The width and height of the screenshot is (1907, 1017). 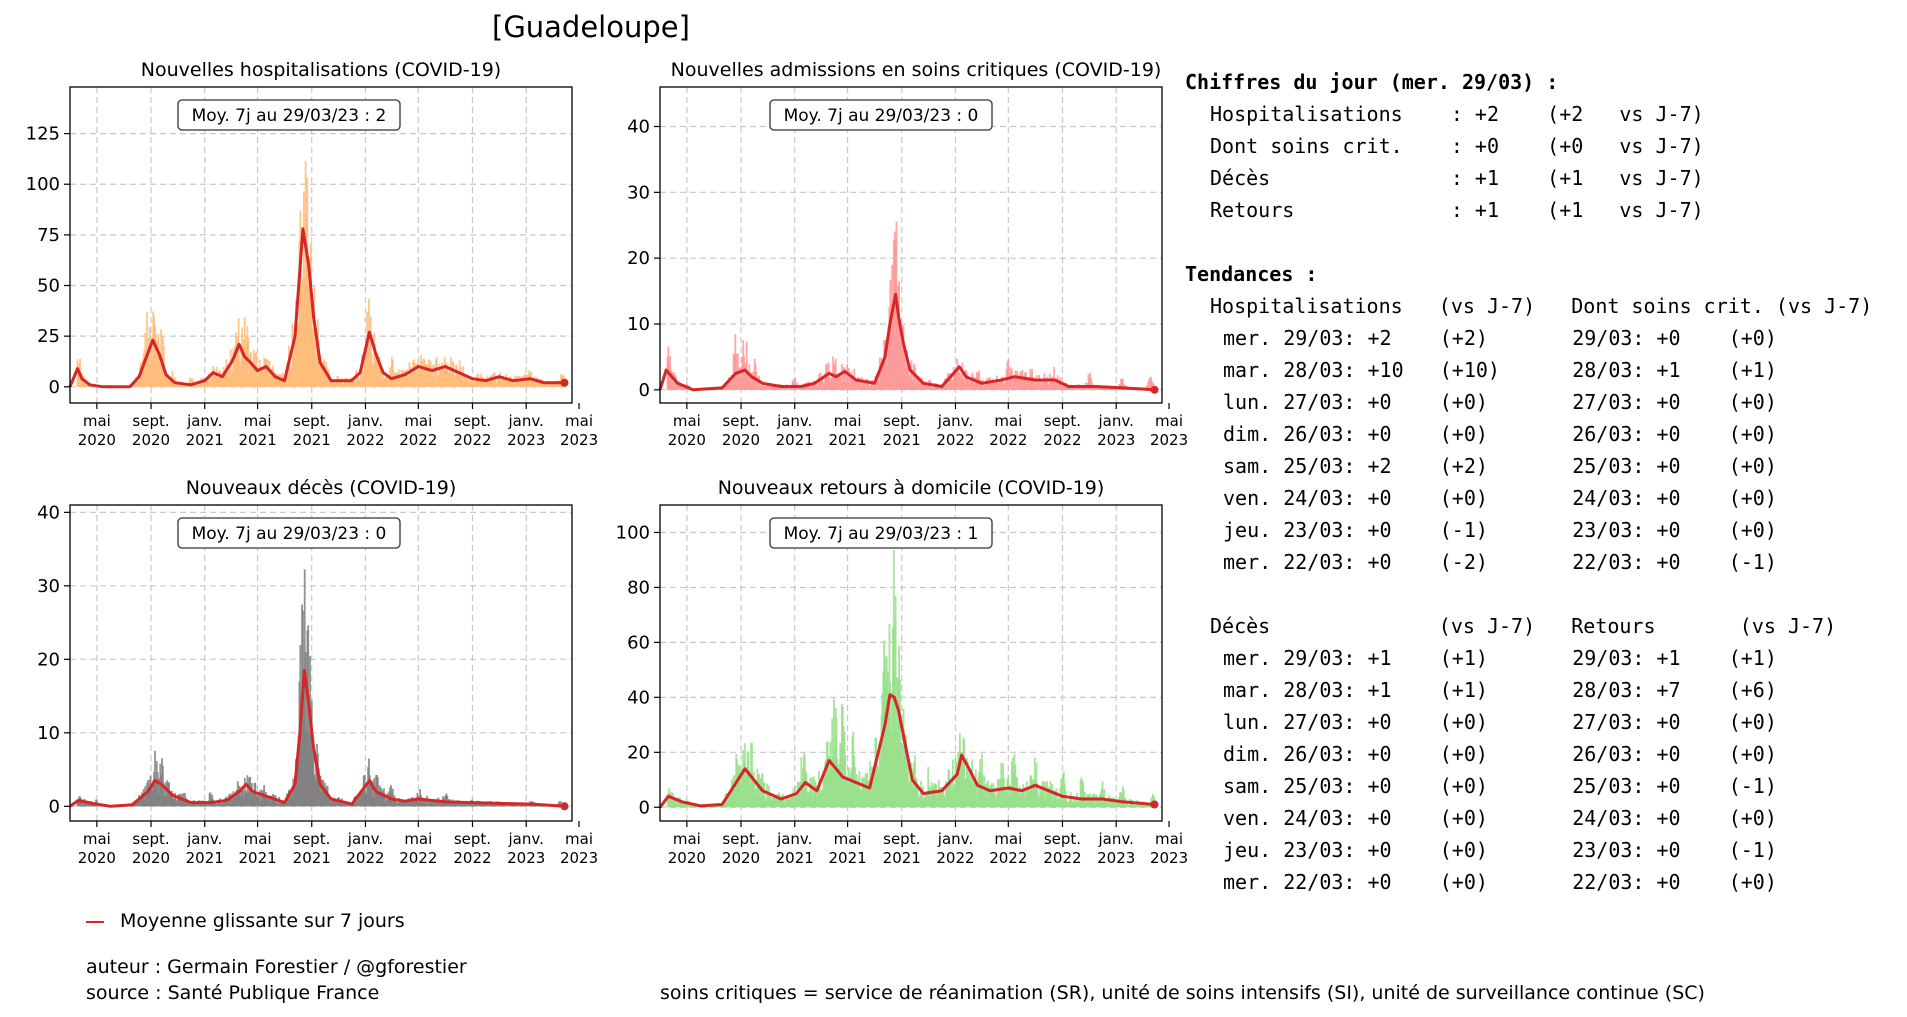 I want to click on trend-row-hosp: mar. 28/03: +10 (+10) 28/03: +1 (+1), so click(x=1500, y=370).